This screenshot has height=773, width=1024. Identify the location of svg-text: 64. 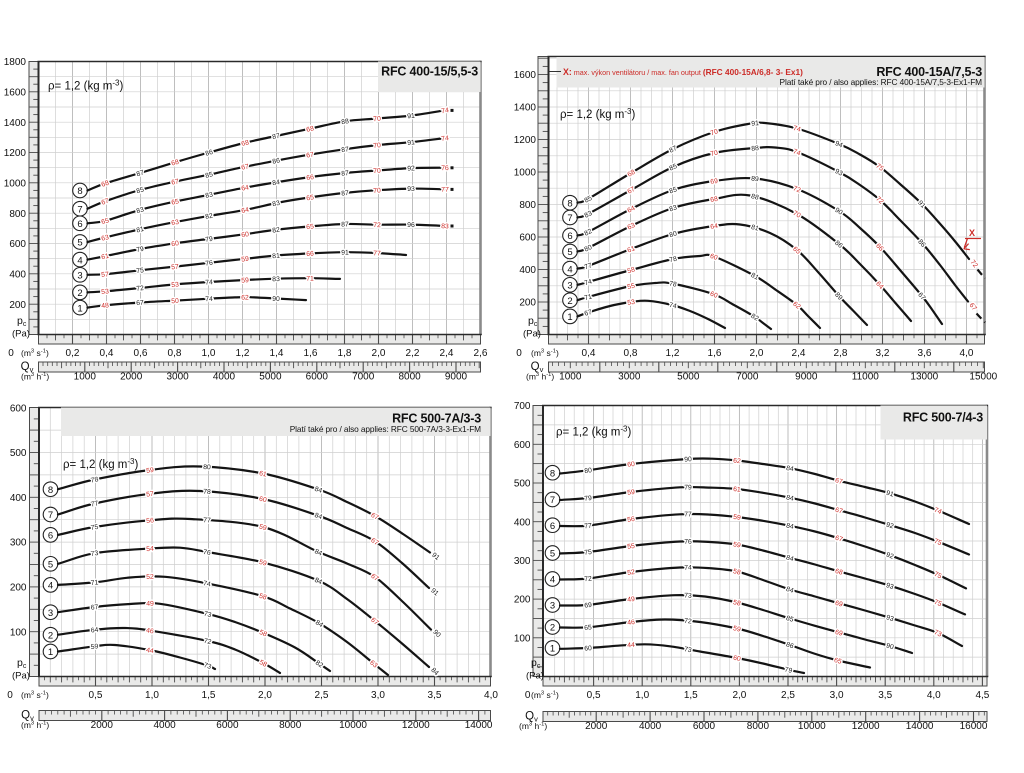
(245, 188).